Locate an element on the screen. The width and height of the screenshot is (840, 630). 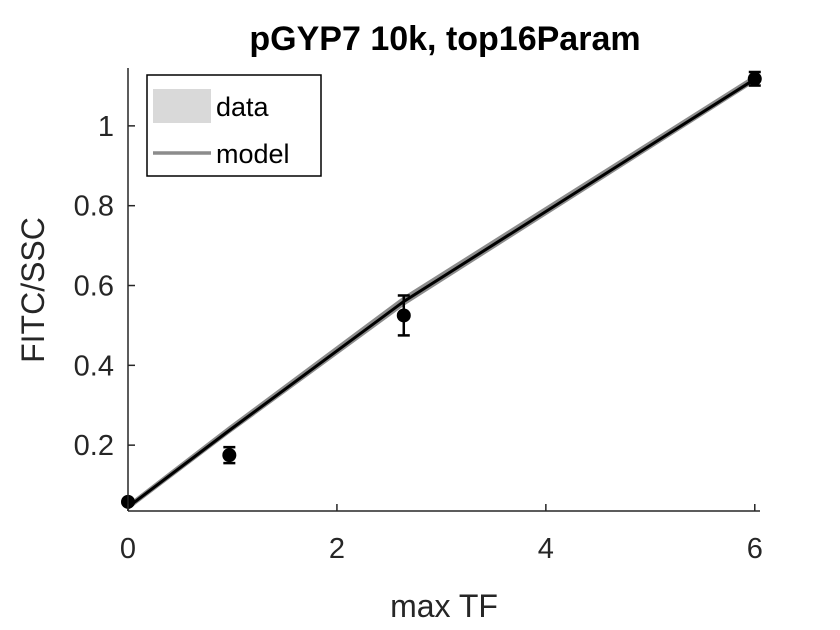
y-axis-label: FITC/SSC is located at coordinates (33, 290).